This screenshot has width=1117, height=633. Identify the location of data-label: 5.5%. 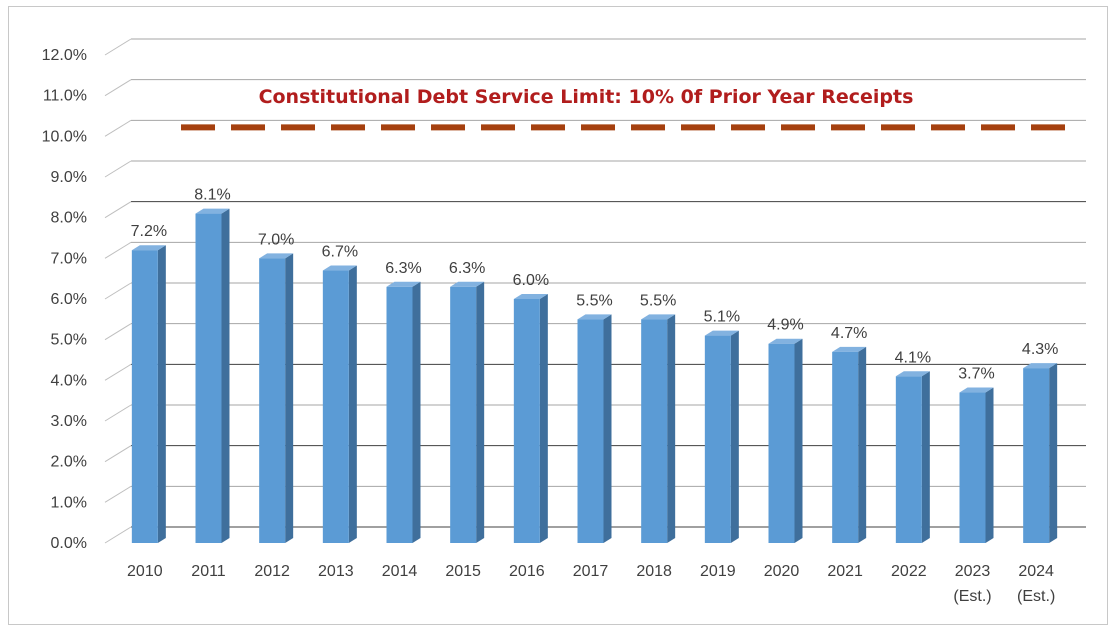
(658, 300).